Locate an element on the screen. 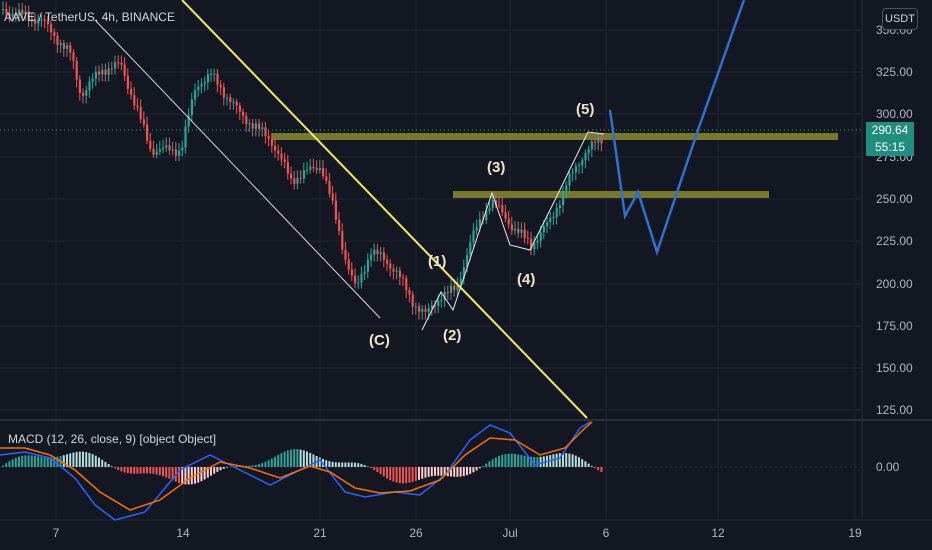 Image resolution: width=932 pixels, height=550 pixels. currency-button: USDT is located at coordinates (900, 19).